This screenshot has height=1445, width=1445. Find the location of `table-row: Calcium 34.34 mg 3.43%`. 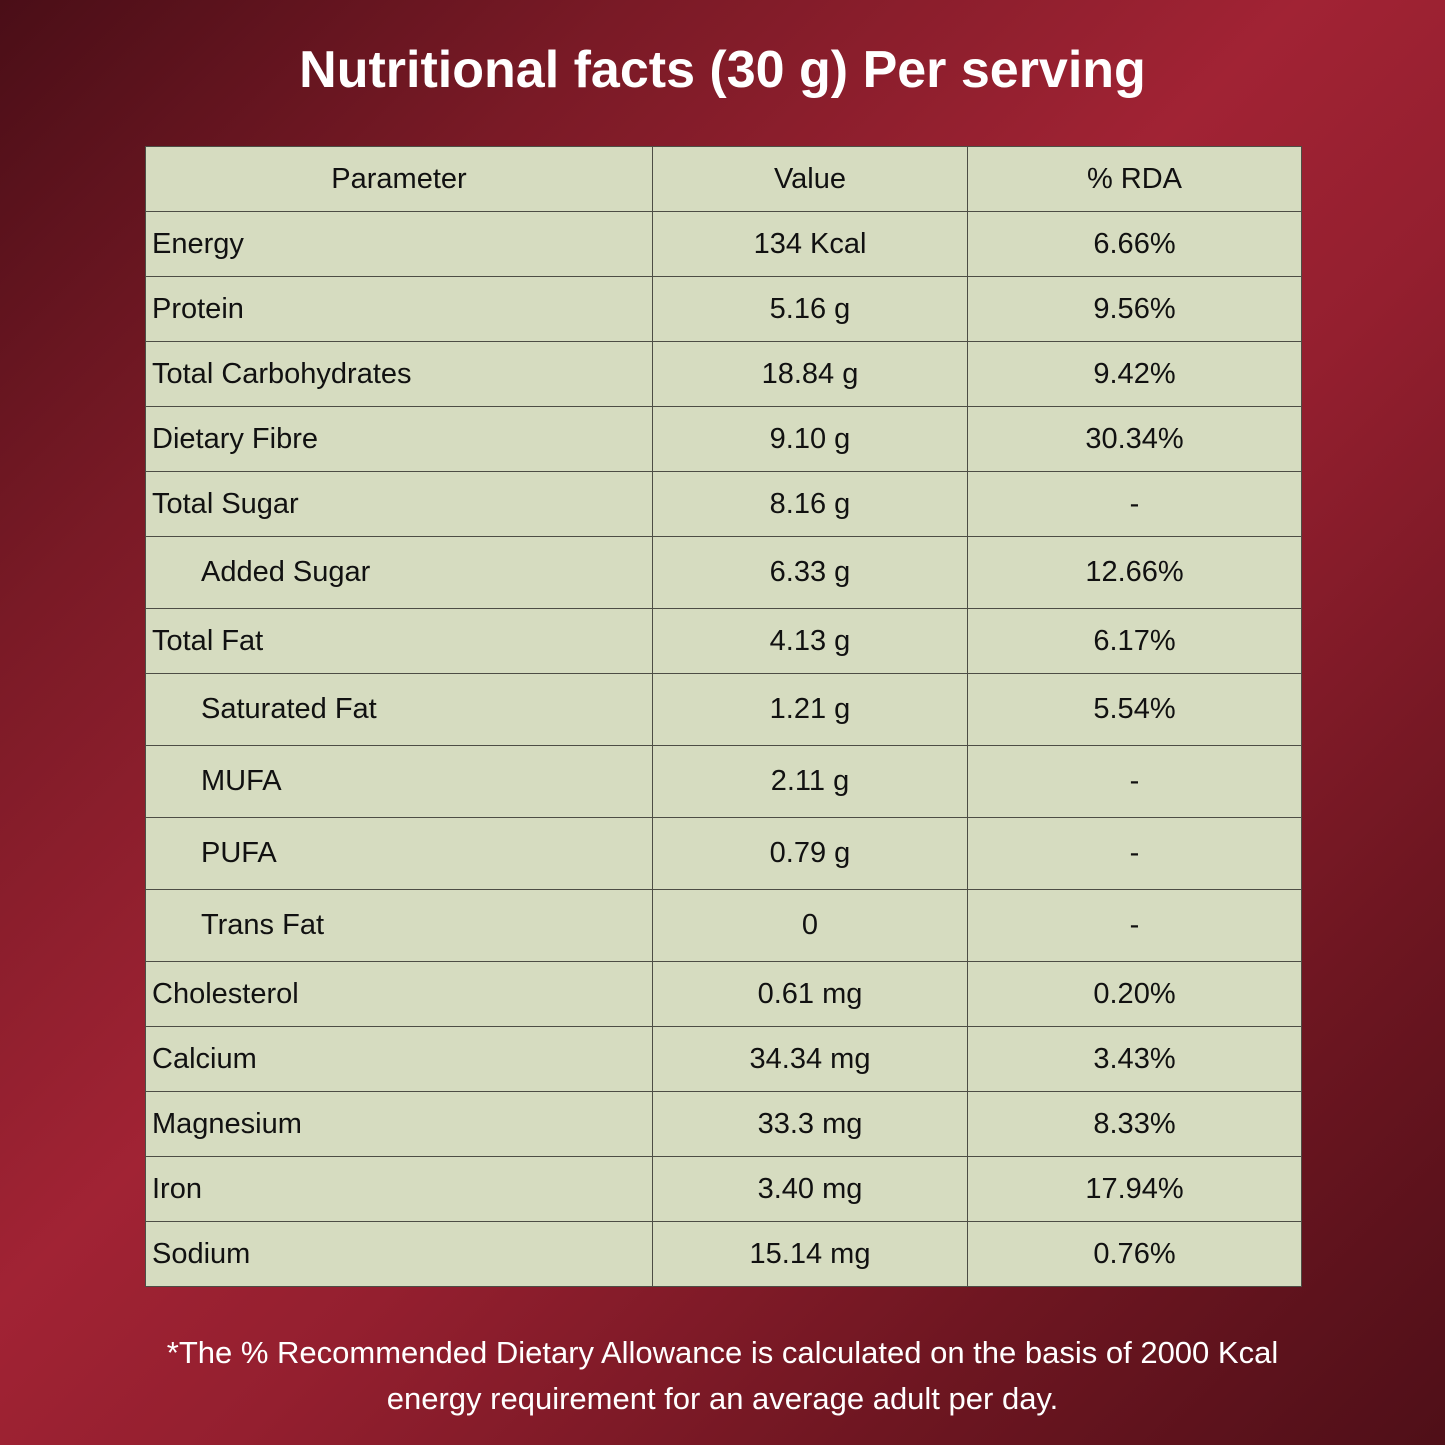

table-row: Calcium 34.34 mg 3.43% is located at coordinates (723, 1059).